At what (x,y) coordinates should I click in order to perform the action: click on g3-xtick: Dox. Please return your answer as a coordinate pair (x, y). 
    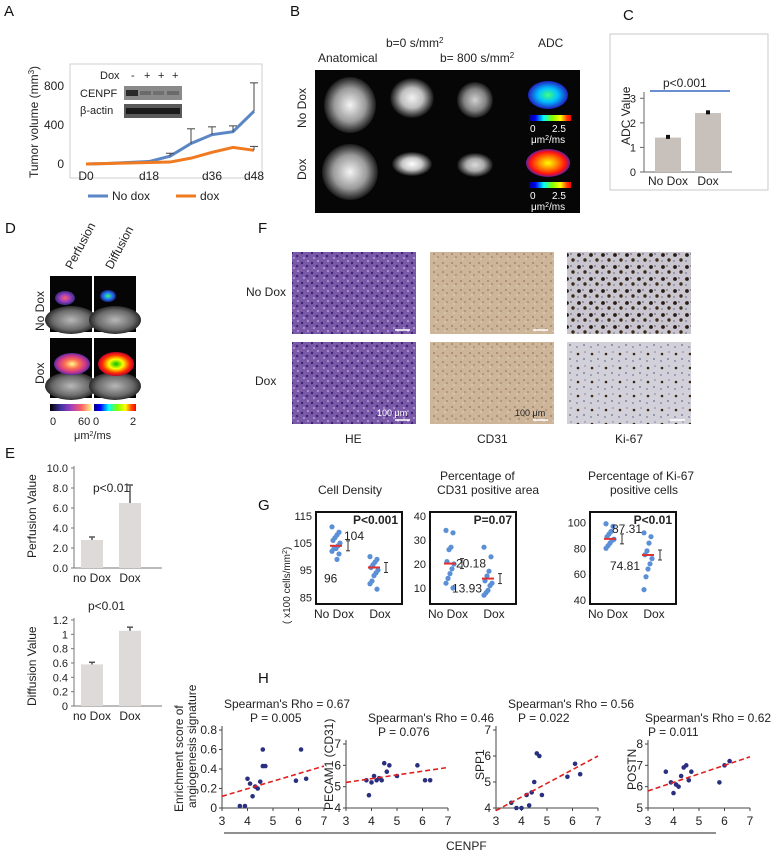
    Looking at the image, I should click on (653, 614).